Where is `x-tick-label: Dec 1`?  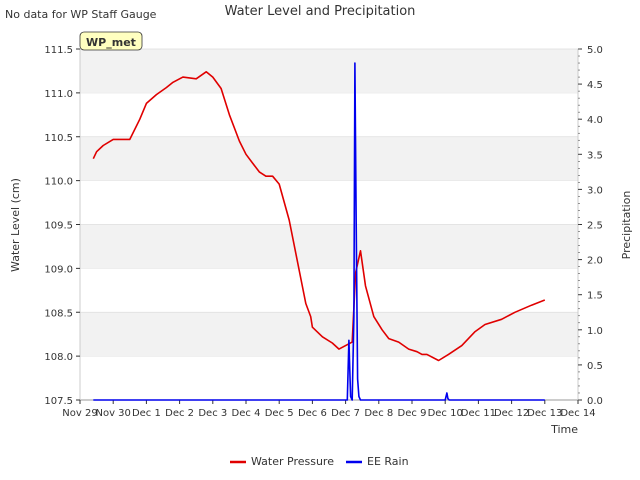
x-tick-label: Dec 1 is located at coordinates (146, 413).